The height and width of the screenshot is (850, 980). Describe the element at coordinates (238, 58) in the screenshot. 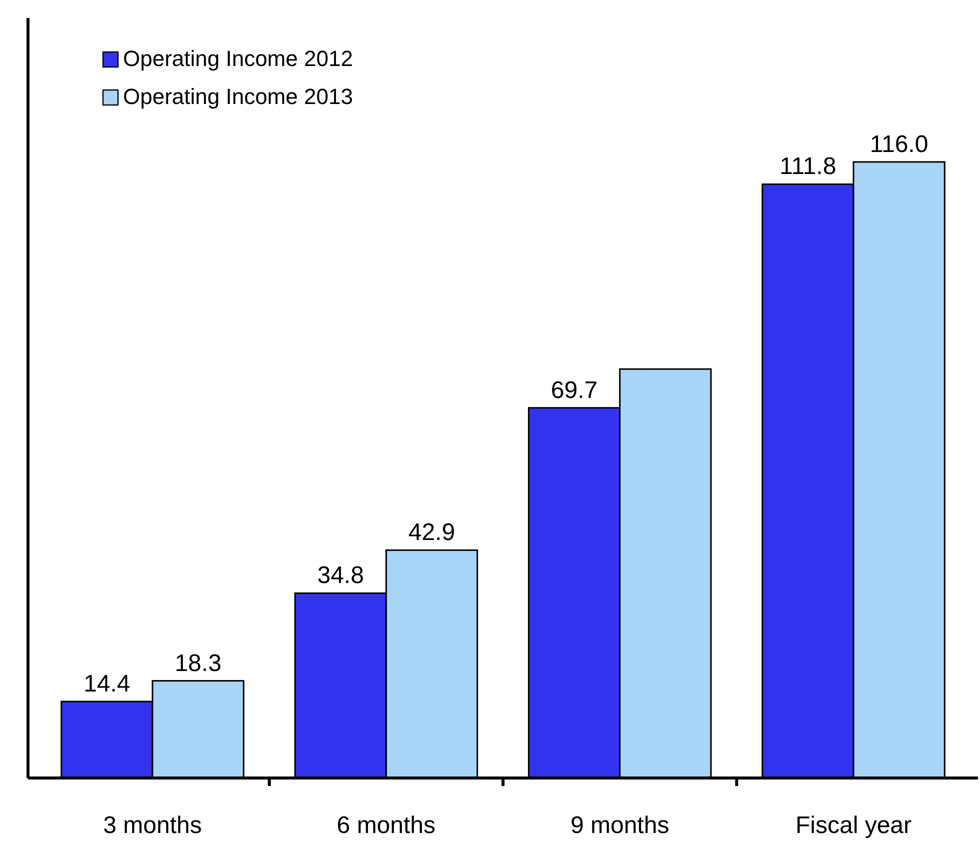

I see `legend-label: Operating Income 2012` at that location.